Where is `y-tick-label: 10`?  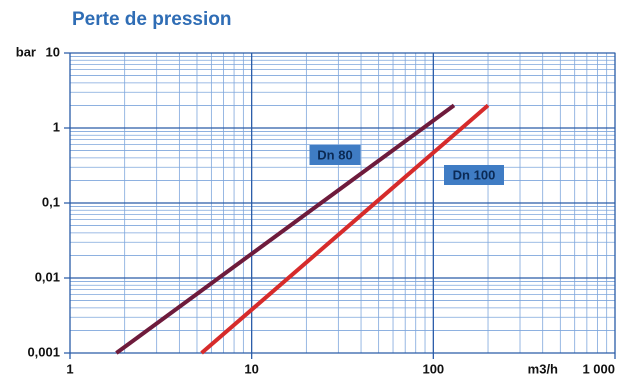 y-tick-label: 10 is located at coordinates (53, 51).